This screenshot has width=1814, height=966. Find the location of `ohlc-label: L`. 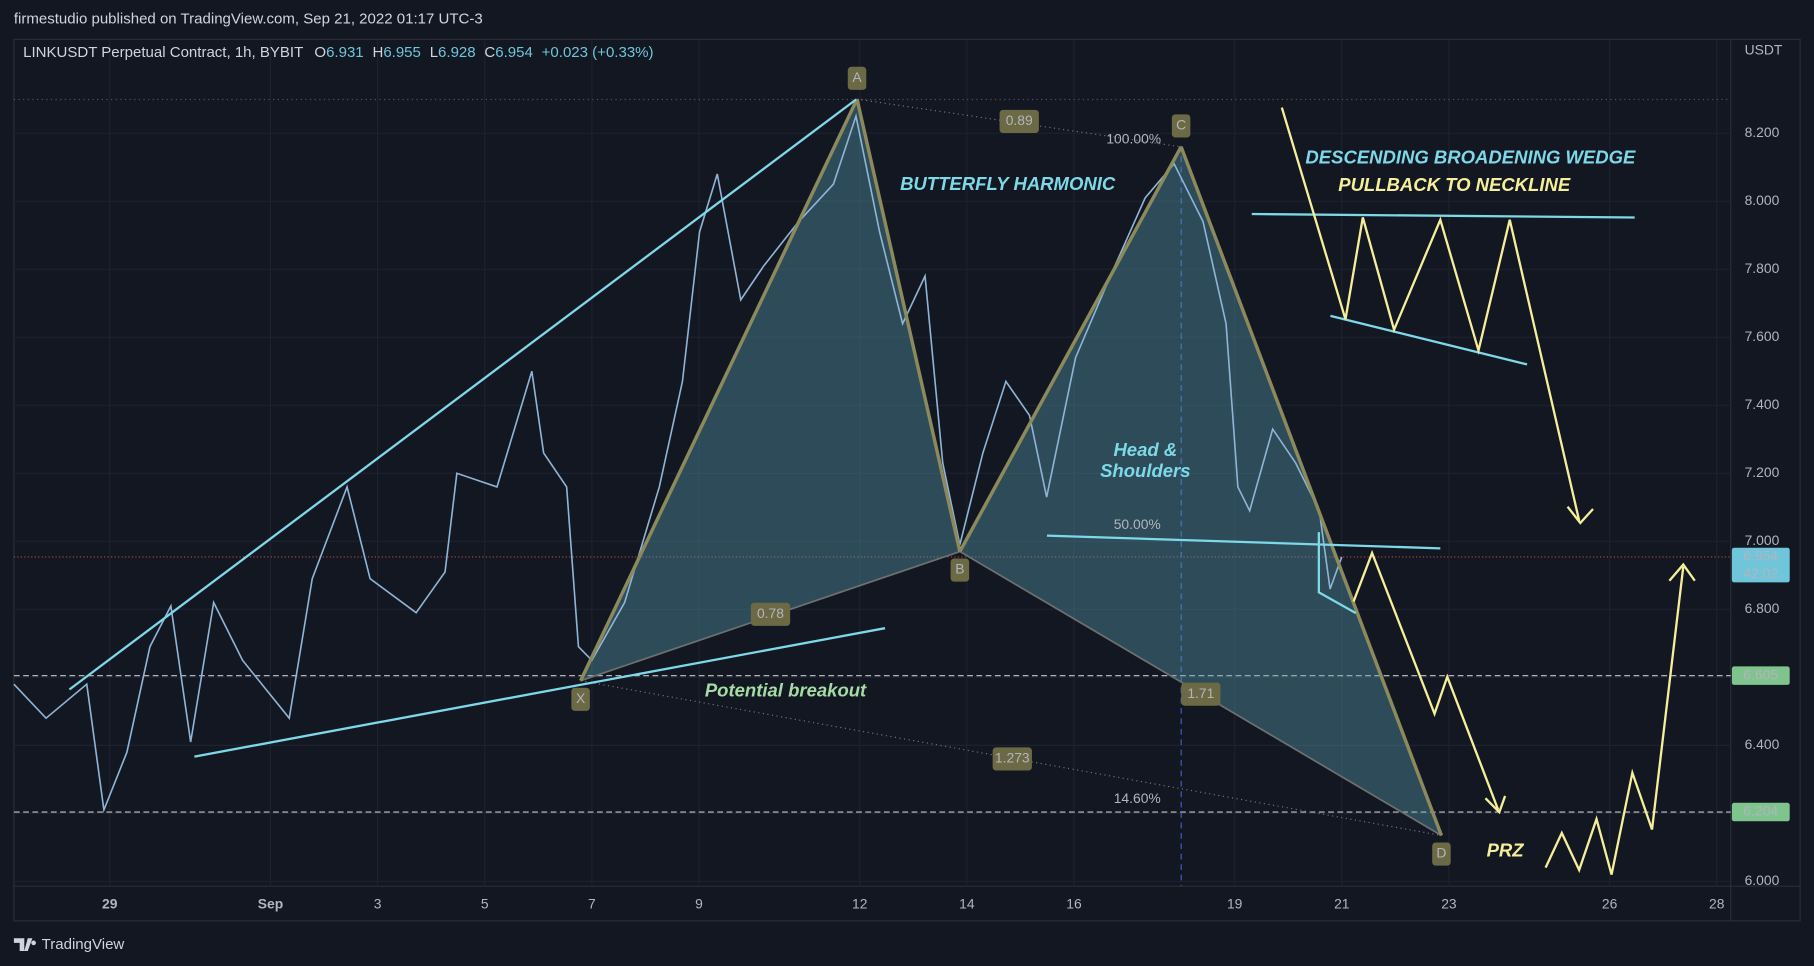

ohlc-label: L is located at coordinates (434, 52).